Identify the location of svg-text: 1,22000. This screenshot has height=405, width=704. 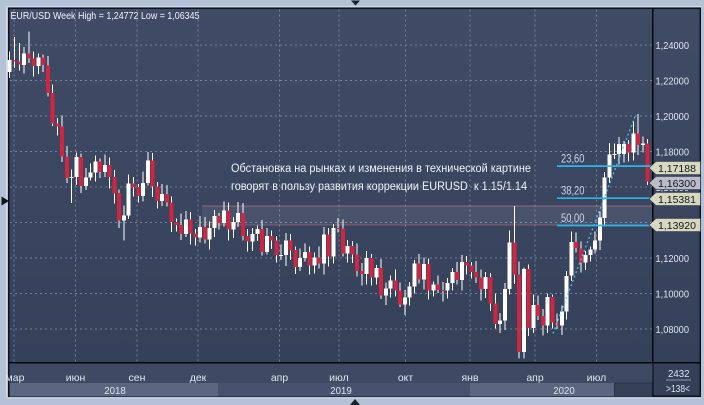
(673, 82).